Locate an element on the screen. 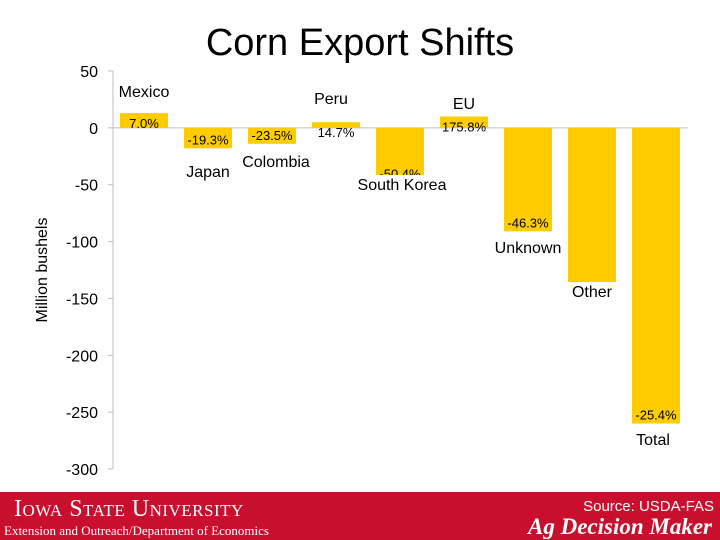 This screenshot has width=720, height=540. bar-japan is located at coordinates (208, 138).